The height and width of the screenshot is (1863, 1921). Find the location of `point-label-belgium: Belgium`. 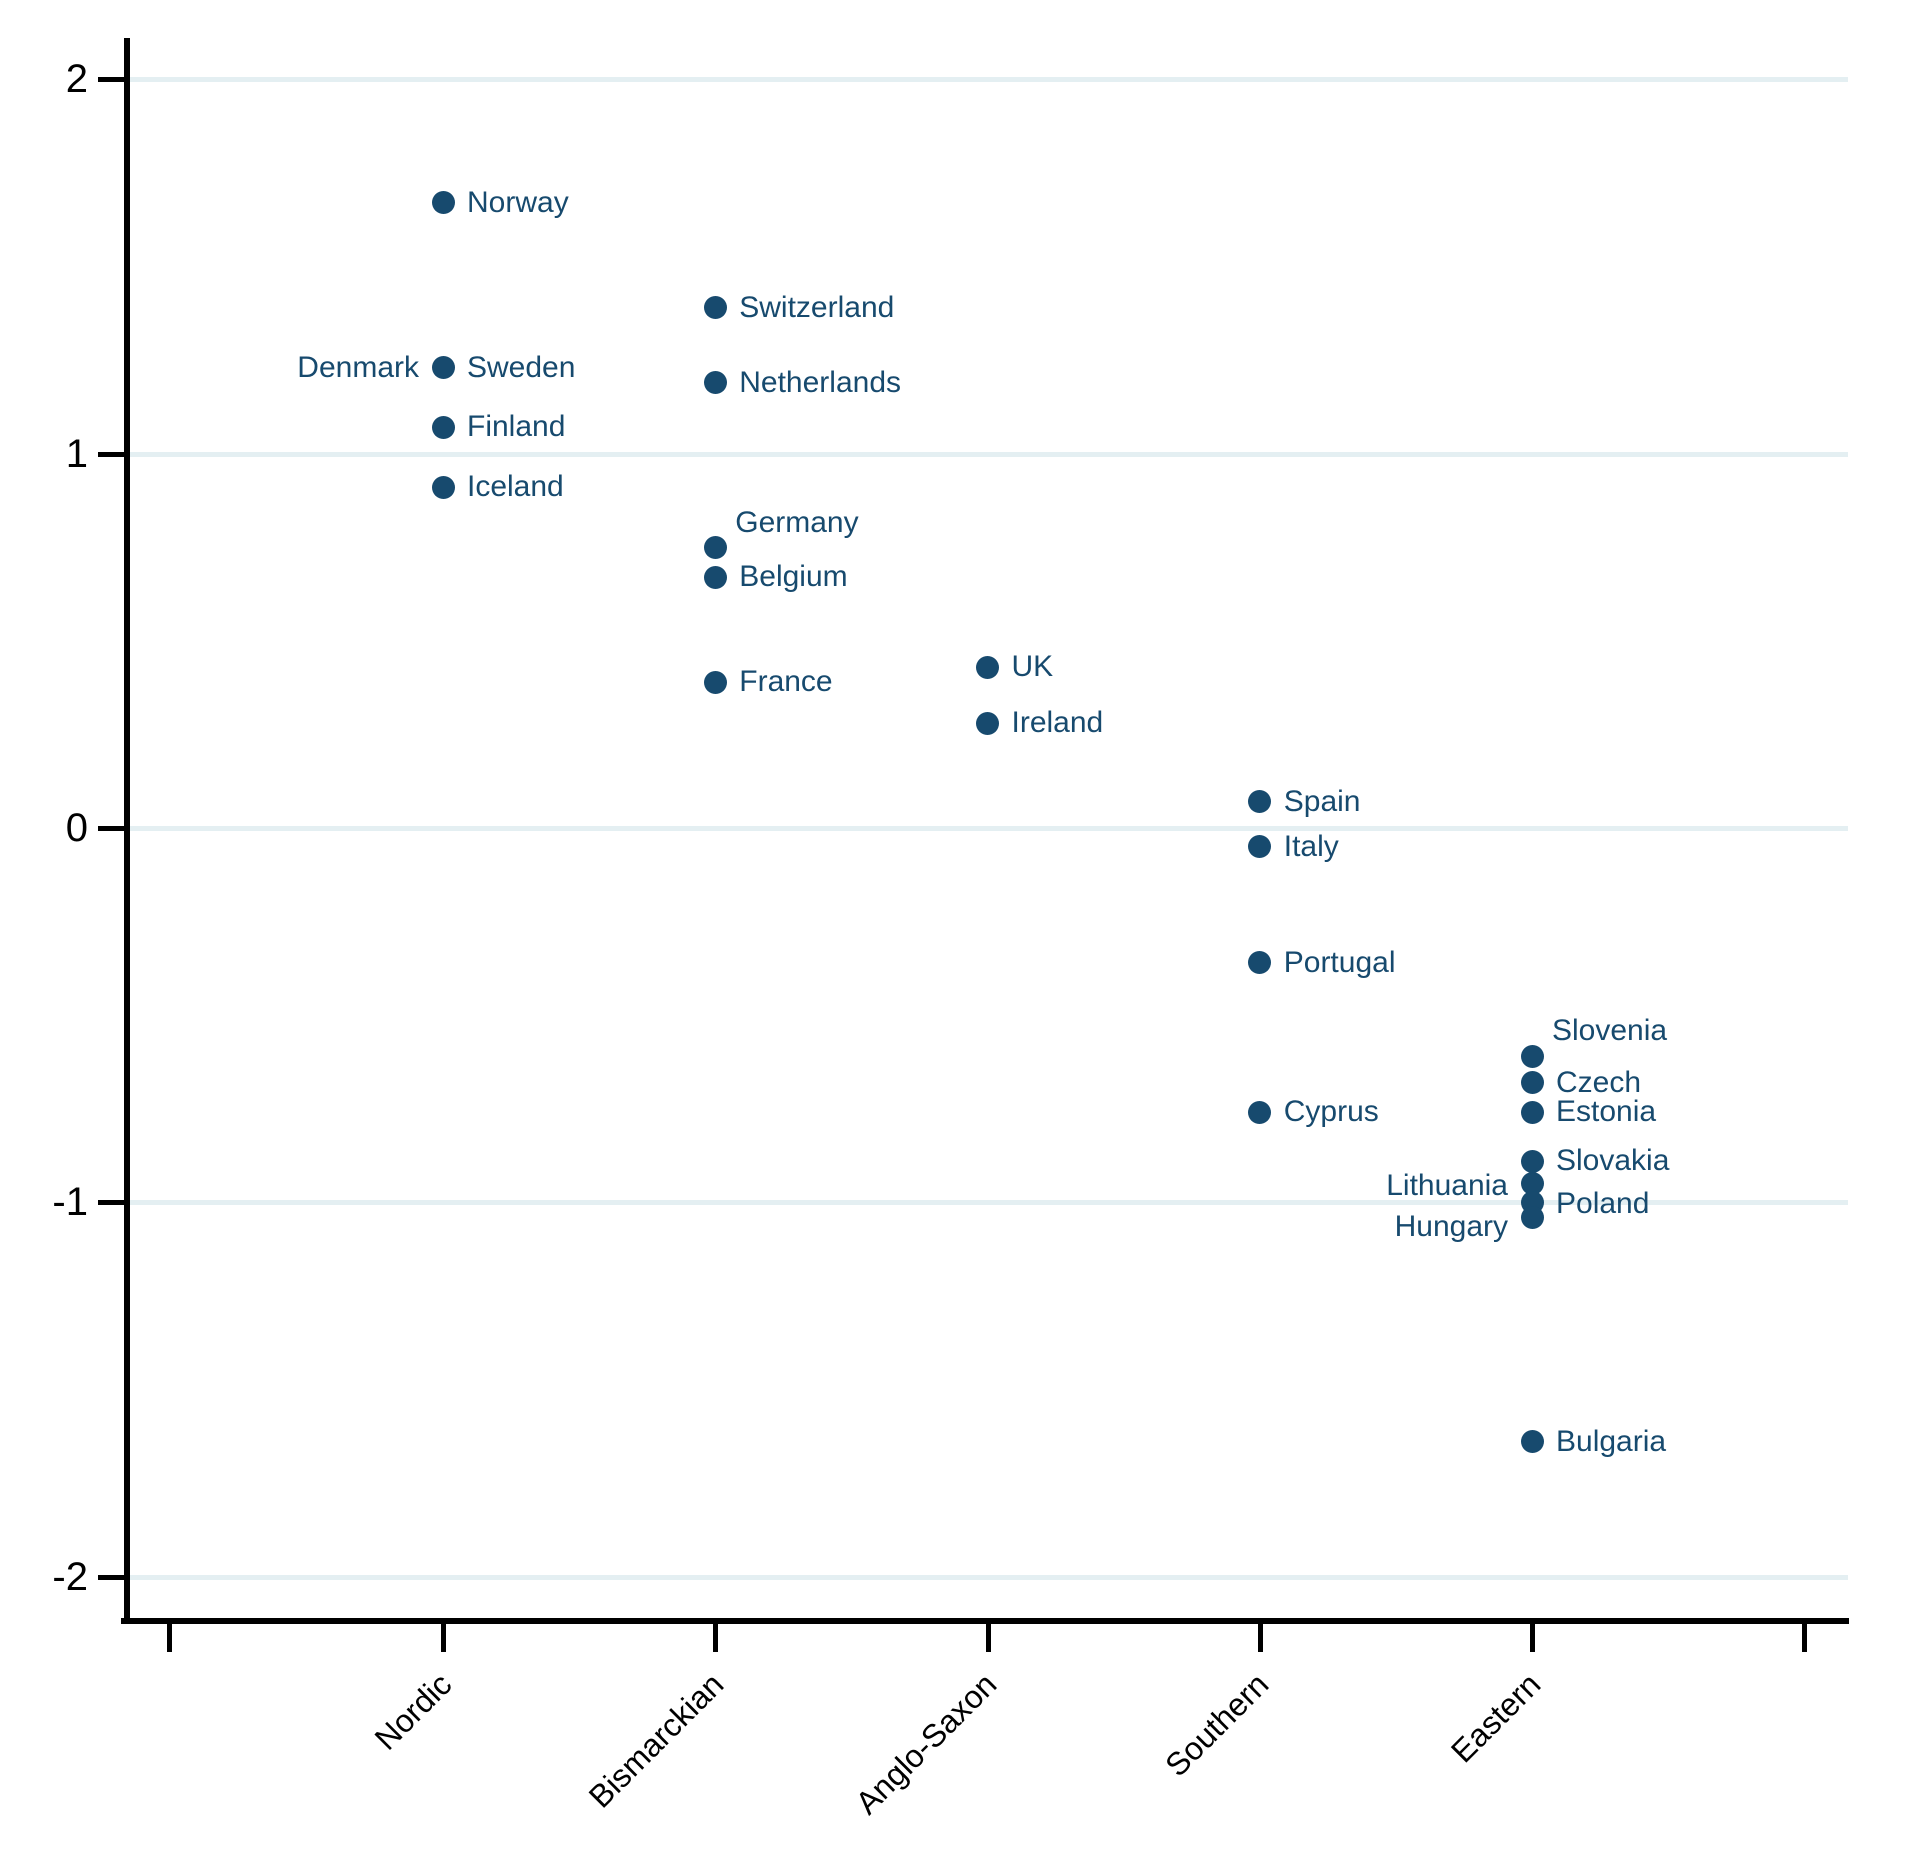

point-label-belgium: Belgium is located at coordinates (793, 577).